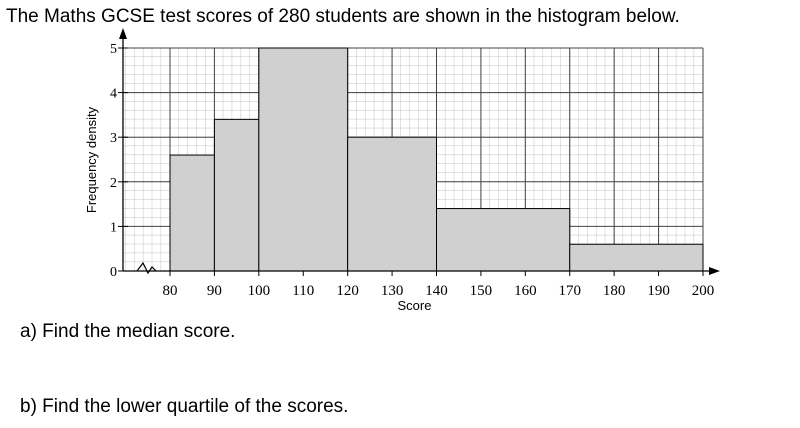  What do you see at coordinates (392, 291) in the screenshot?
I see `x-tick-label: 130` at bounding box center [392, 291].